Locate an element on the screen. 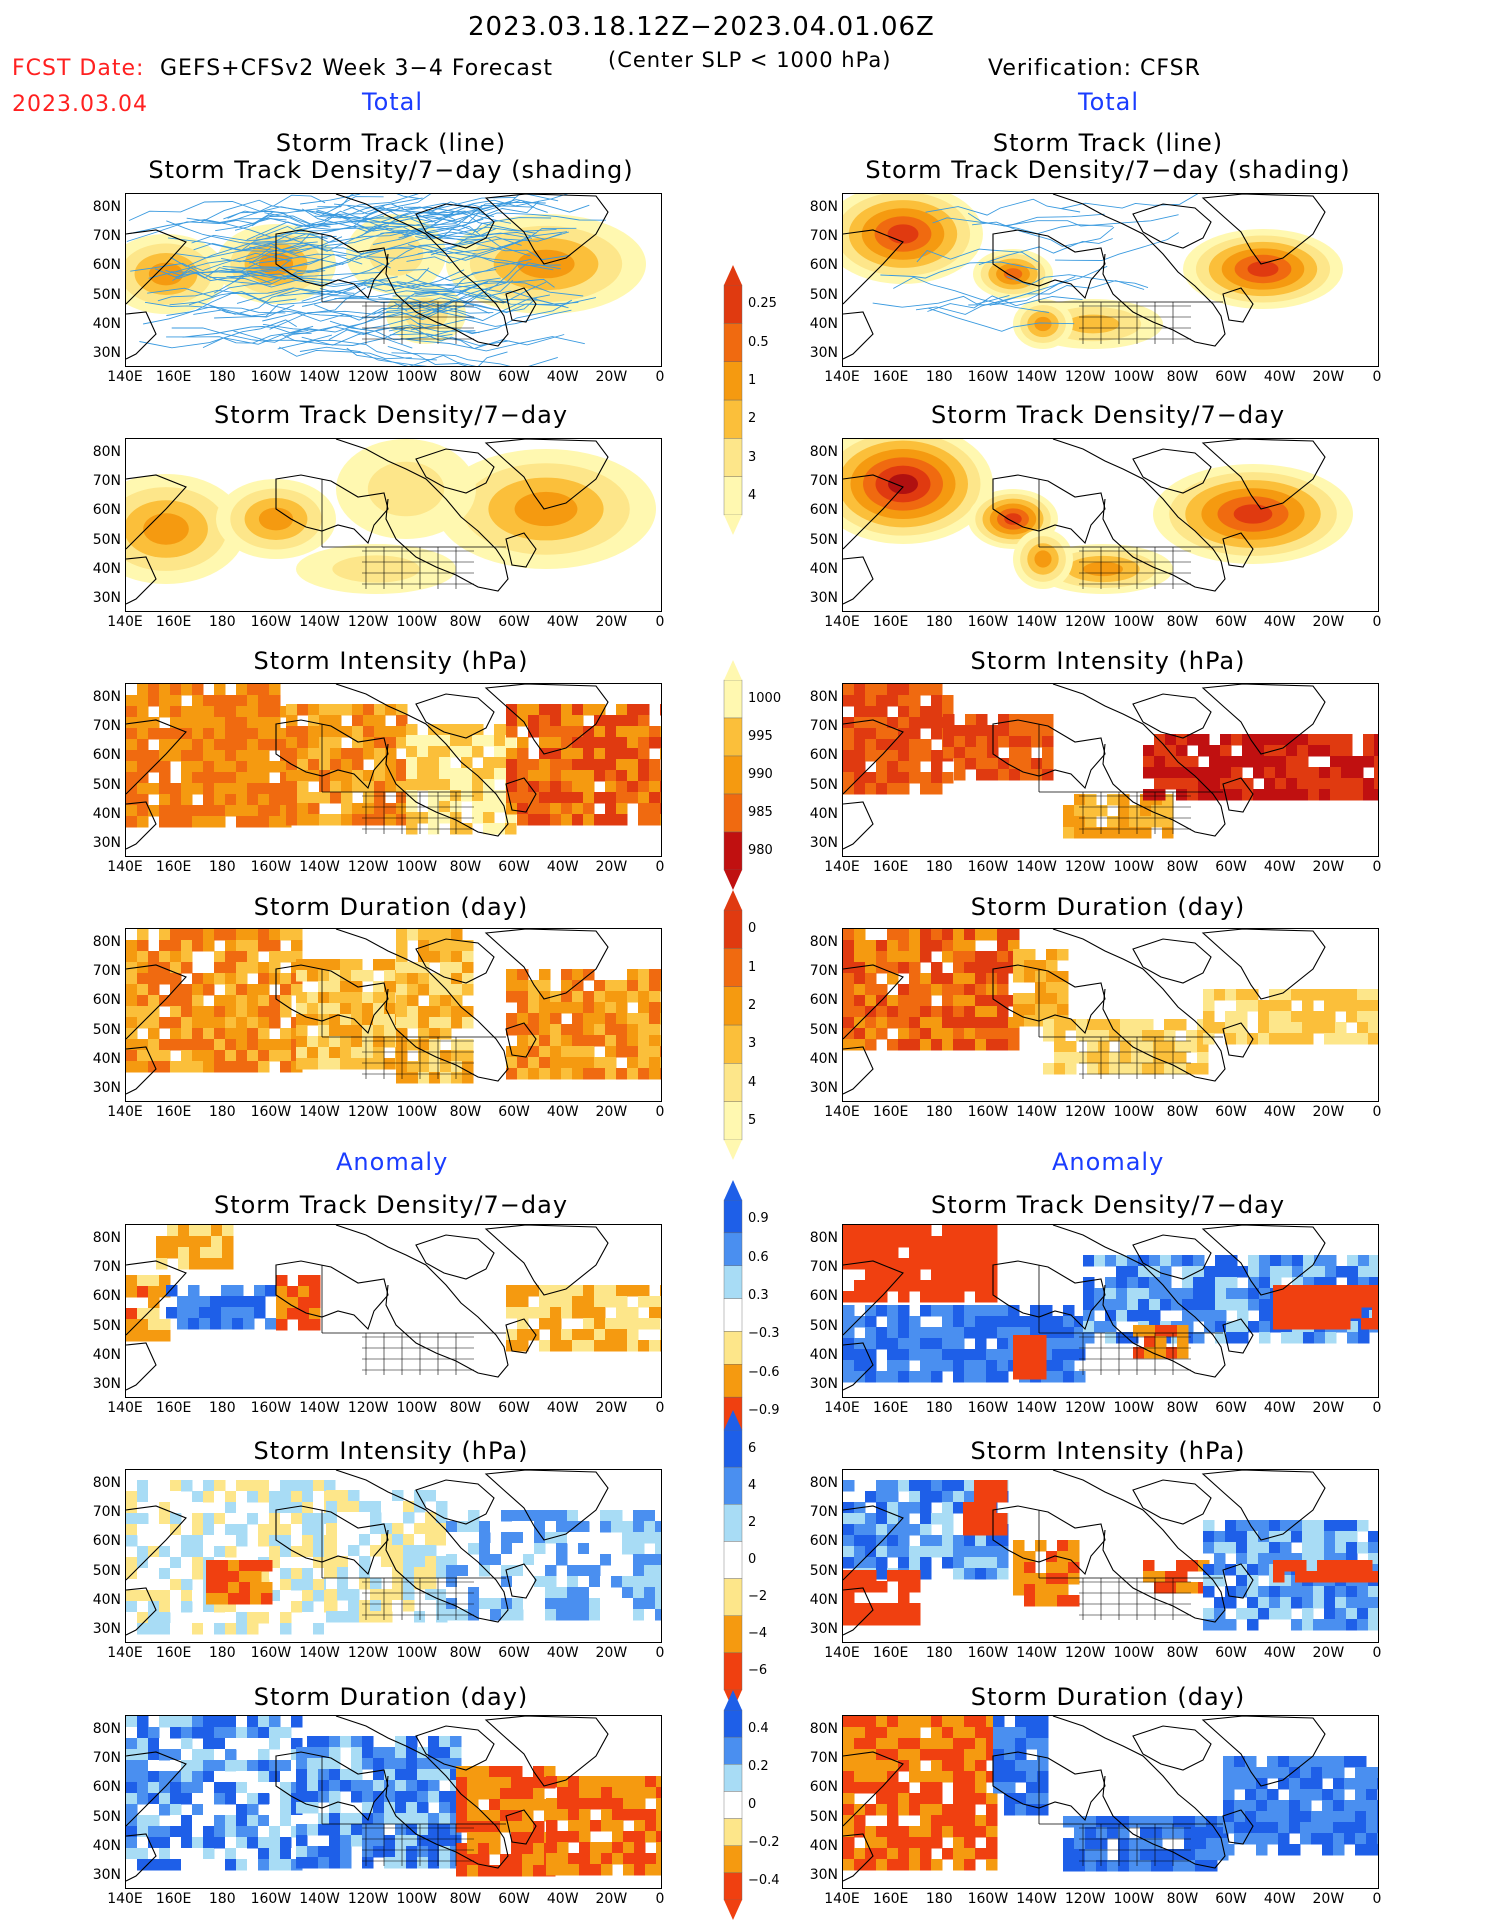 The height and width of the screenshot is (1925, 1487). map-verif-intensity-anom is located at coordinates (1110, 1556).